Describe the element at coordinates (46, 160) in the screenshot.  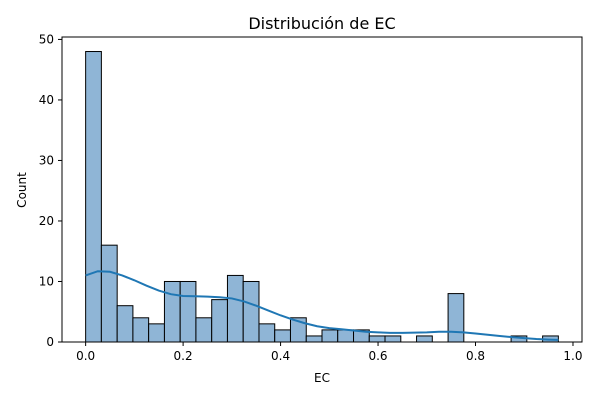
I see `y-tick-label: 30` at that location.